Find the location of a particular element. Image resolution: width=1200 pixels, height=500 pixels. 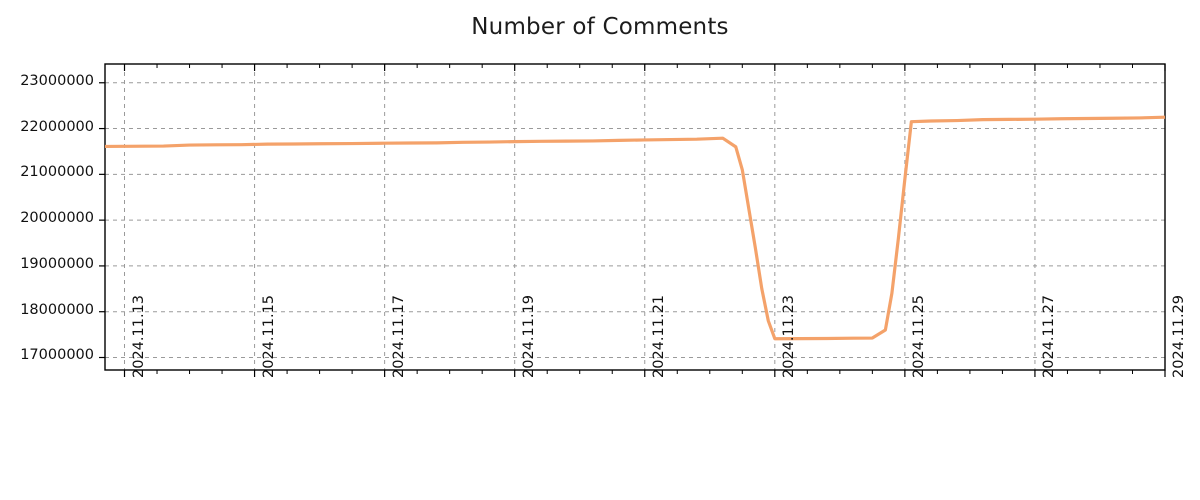

chart-title: Number of Comments is located at coordinates (600, 27).